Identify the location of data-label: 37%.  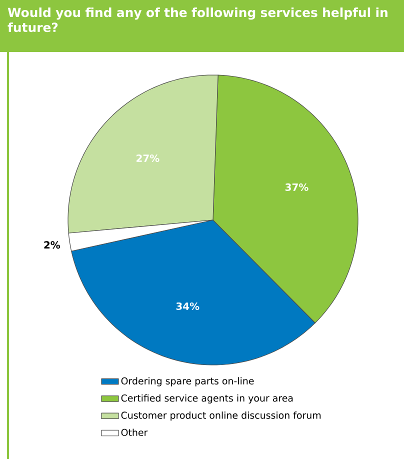
(296, 187).